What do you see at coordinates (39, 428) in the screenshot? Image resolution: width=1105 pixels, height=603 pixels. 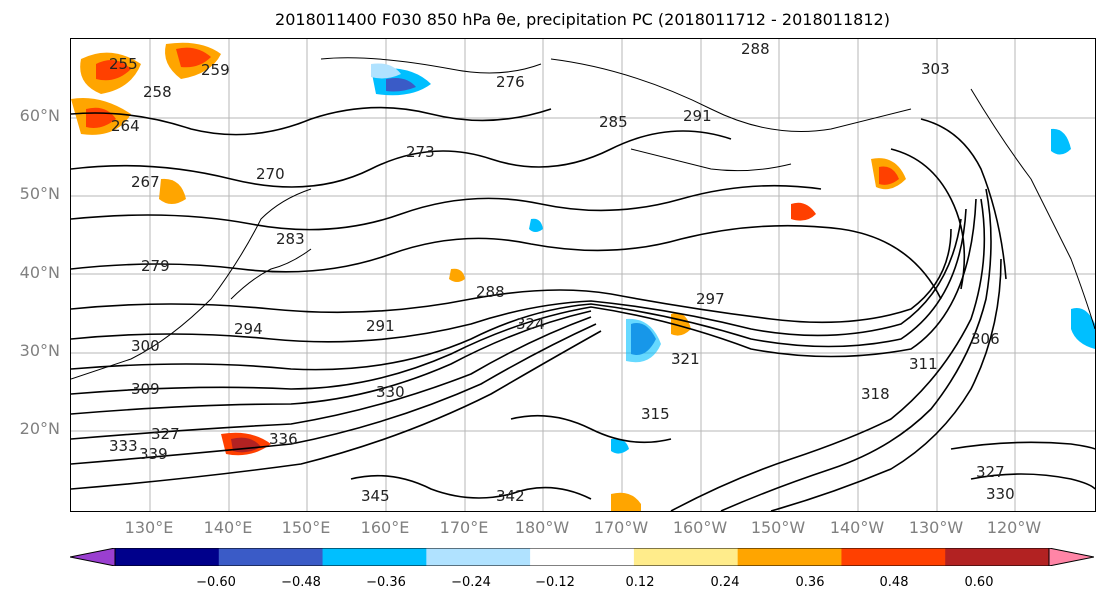 I see `lat-label: 20°N` at bounding box center [39, 428].